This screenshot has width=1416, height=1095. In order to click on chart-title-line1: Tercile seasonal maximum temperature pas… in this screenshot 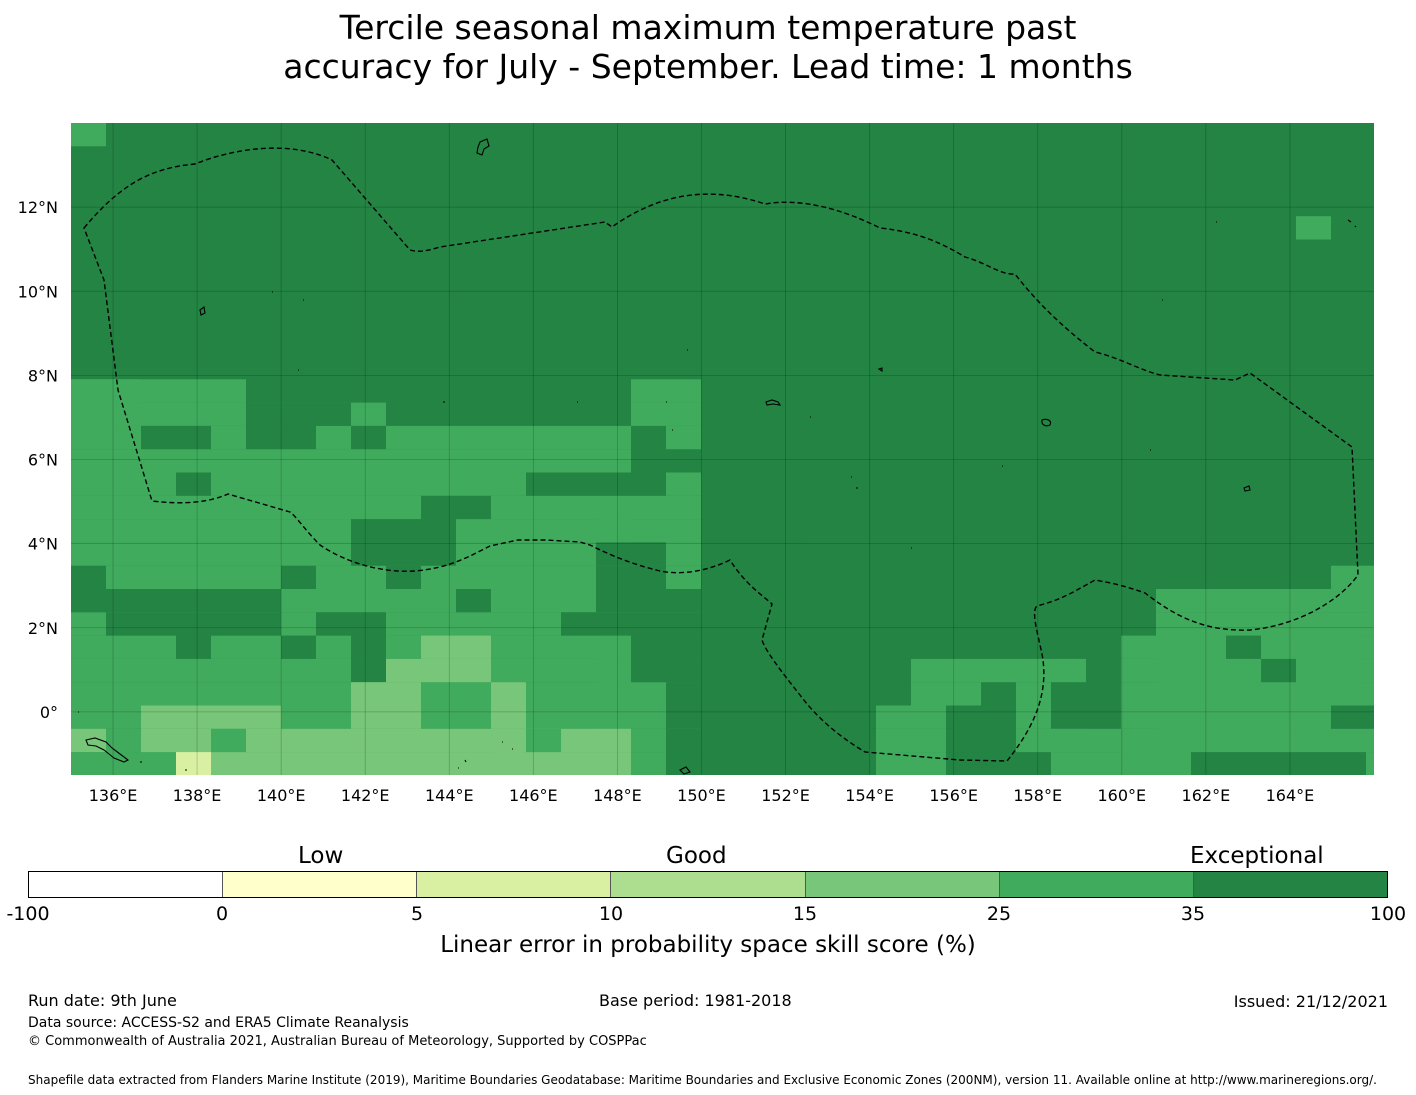, I will do `click(708, 27)`.